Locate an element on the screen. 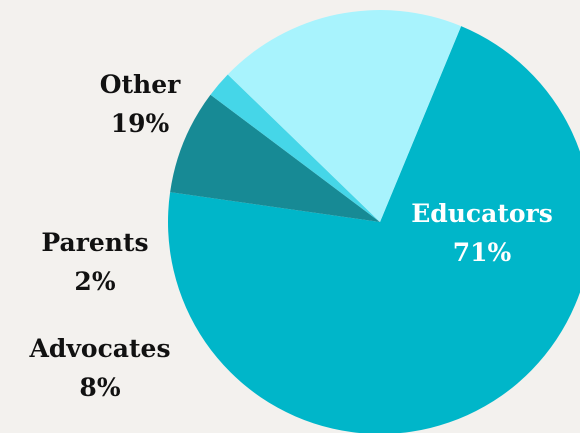 Image resolution: width=580 pixels, height=433 pixels. slice-label-parents: Parents is located at coordinates (94, 242).